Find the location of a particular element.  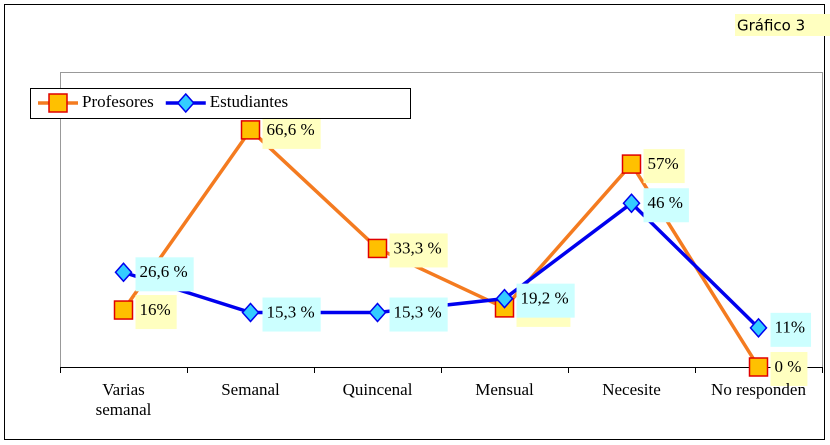

x-tick-label: Semanal is located at coordinates (250, 389).